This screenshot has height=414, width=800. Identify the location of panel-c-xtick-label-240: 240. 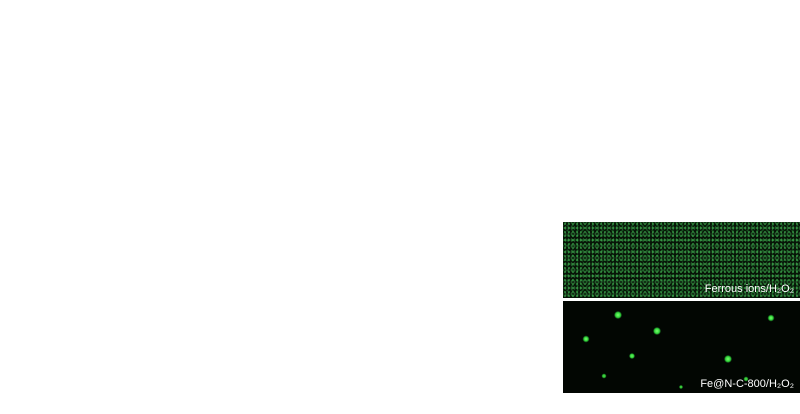
(788, 187).